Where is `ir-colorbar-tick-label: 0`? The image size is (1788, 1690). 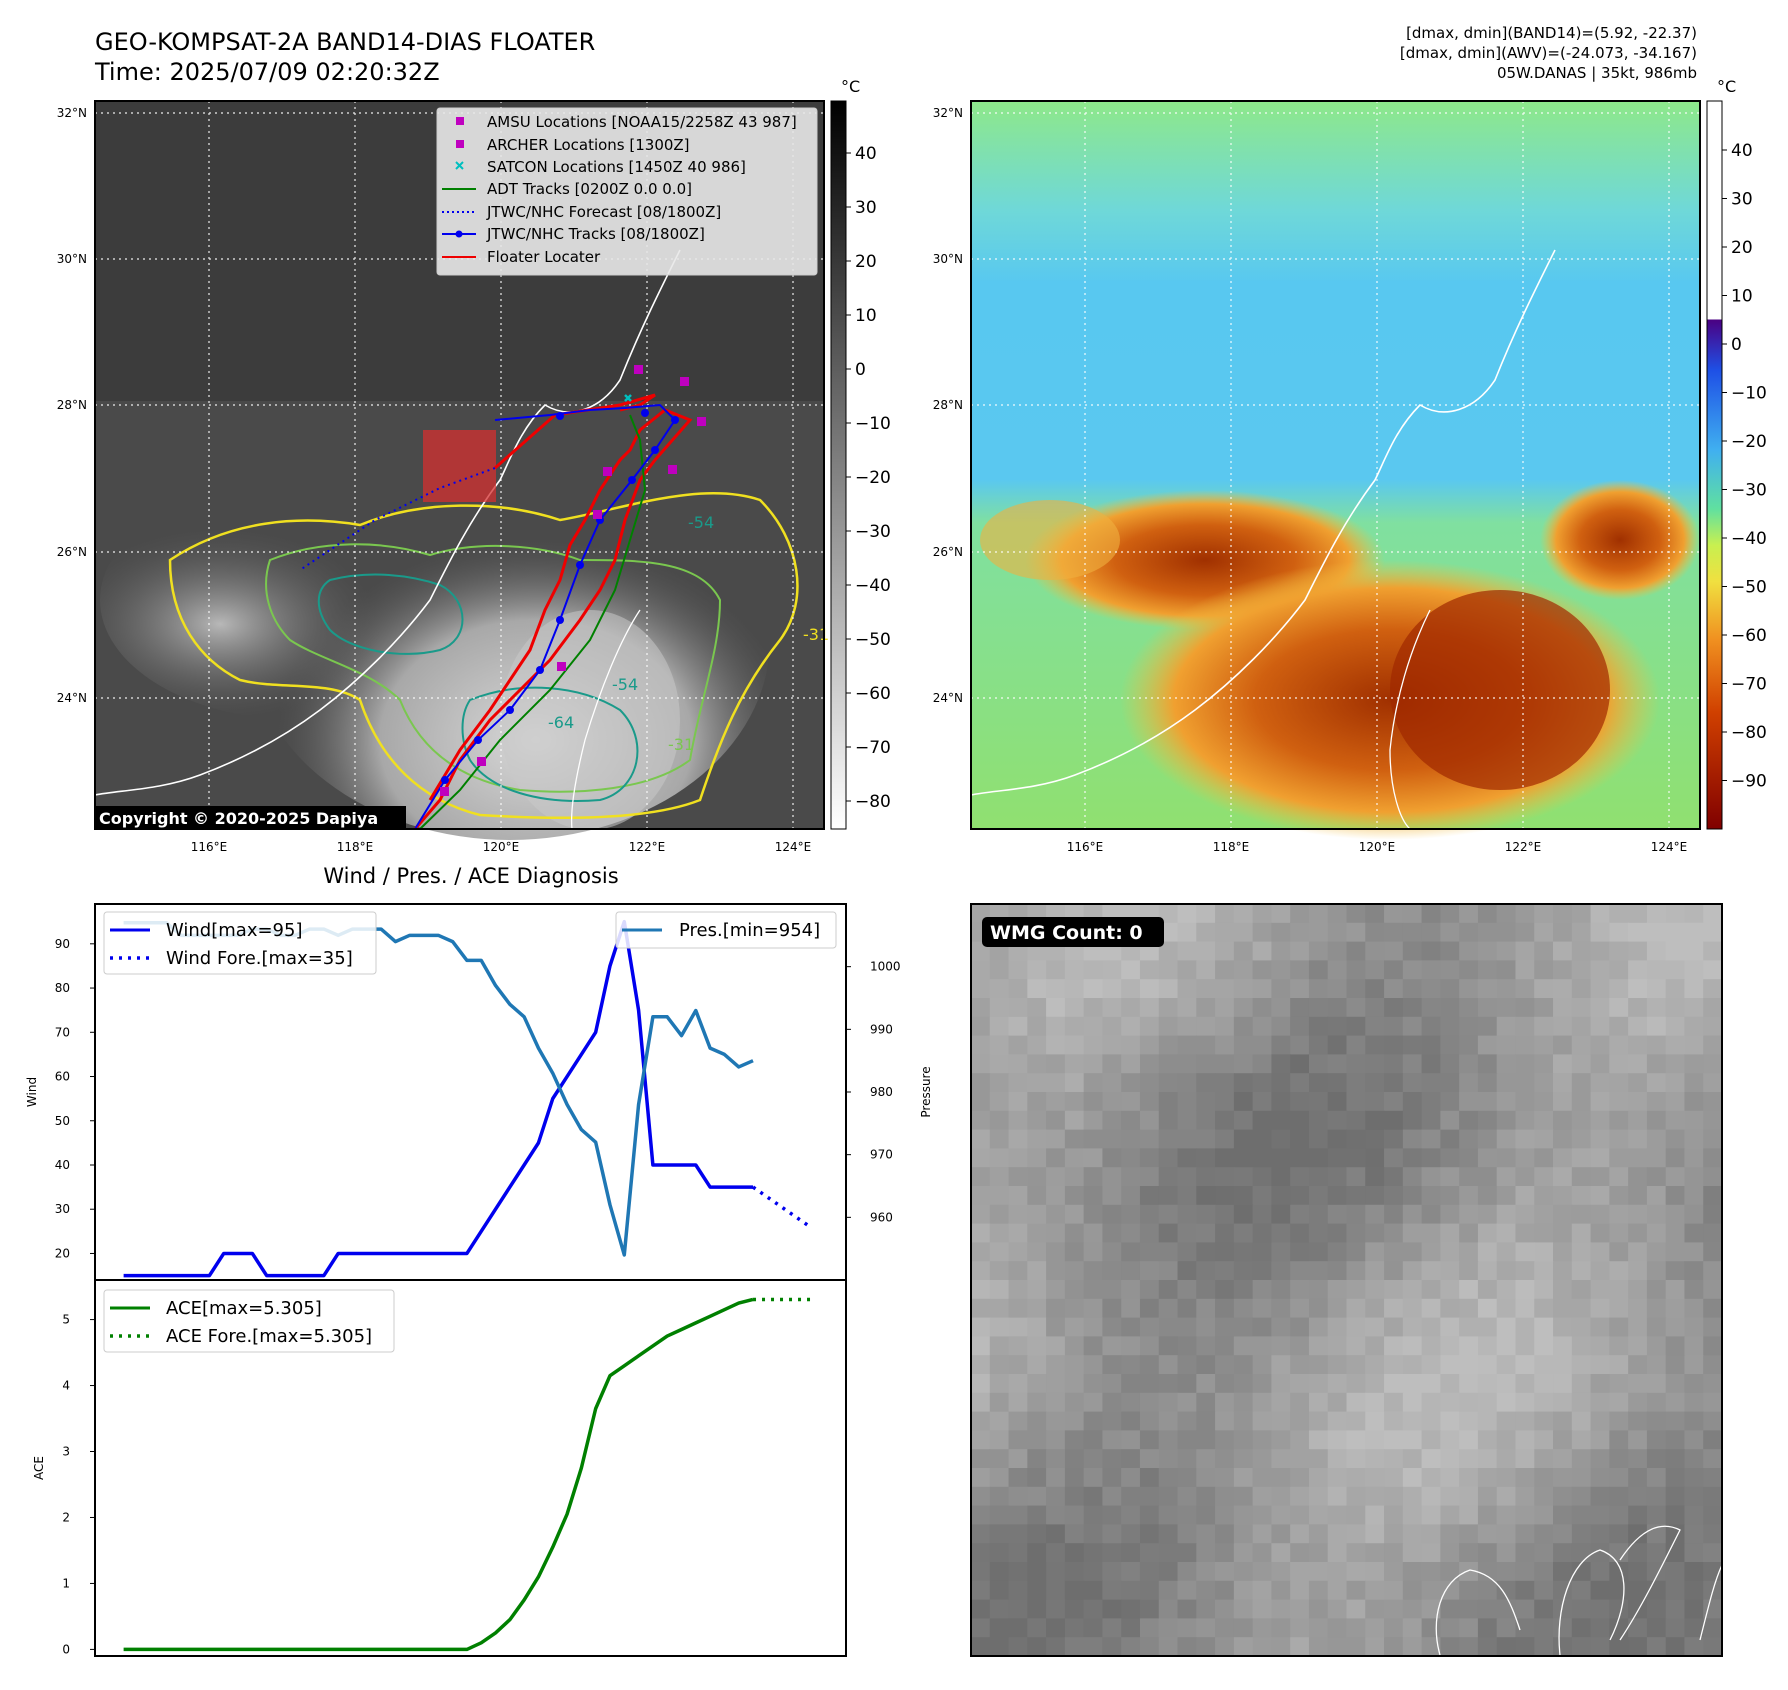 ir-colorbar-tick-label: 0 is located at coordinates (860, 370).